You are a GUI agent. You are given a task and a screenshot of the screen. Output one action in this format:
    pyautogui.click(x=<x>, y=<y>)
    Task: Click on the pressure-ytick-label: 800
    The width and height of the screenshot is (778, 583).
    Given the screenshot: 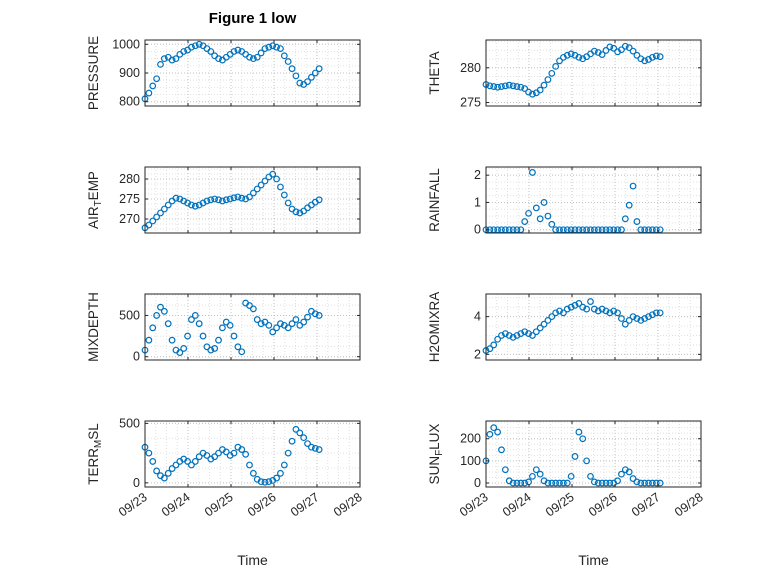 What is the action you would take?
    pyautogui.click(x=129, y=102)
    